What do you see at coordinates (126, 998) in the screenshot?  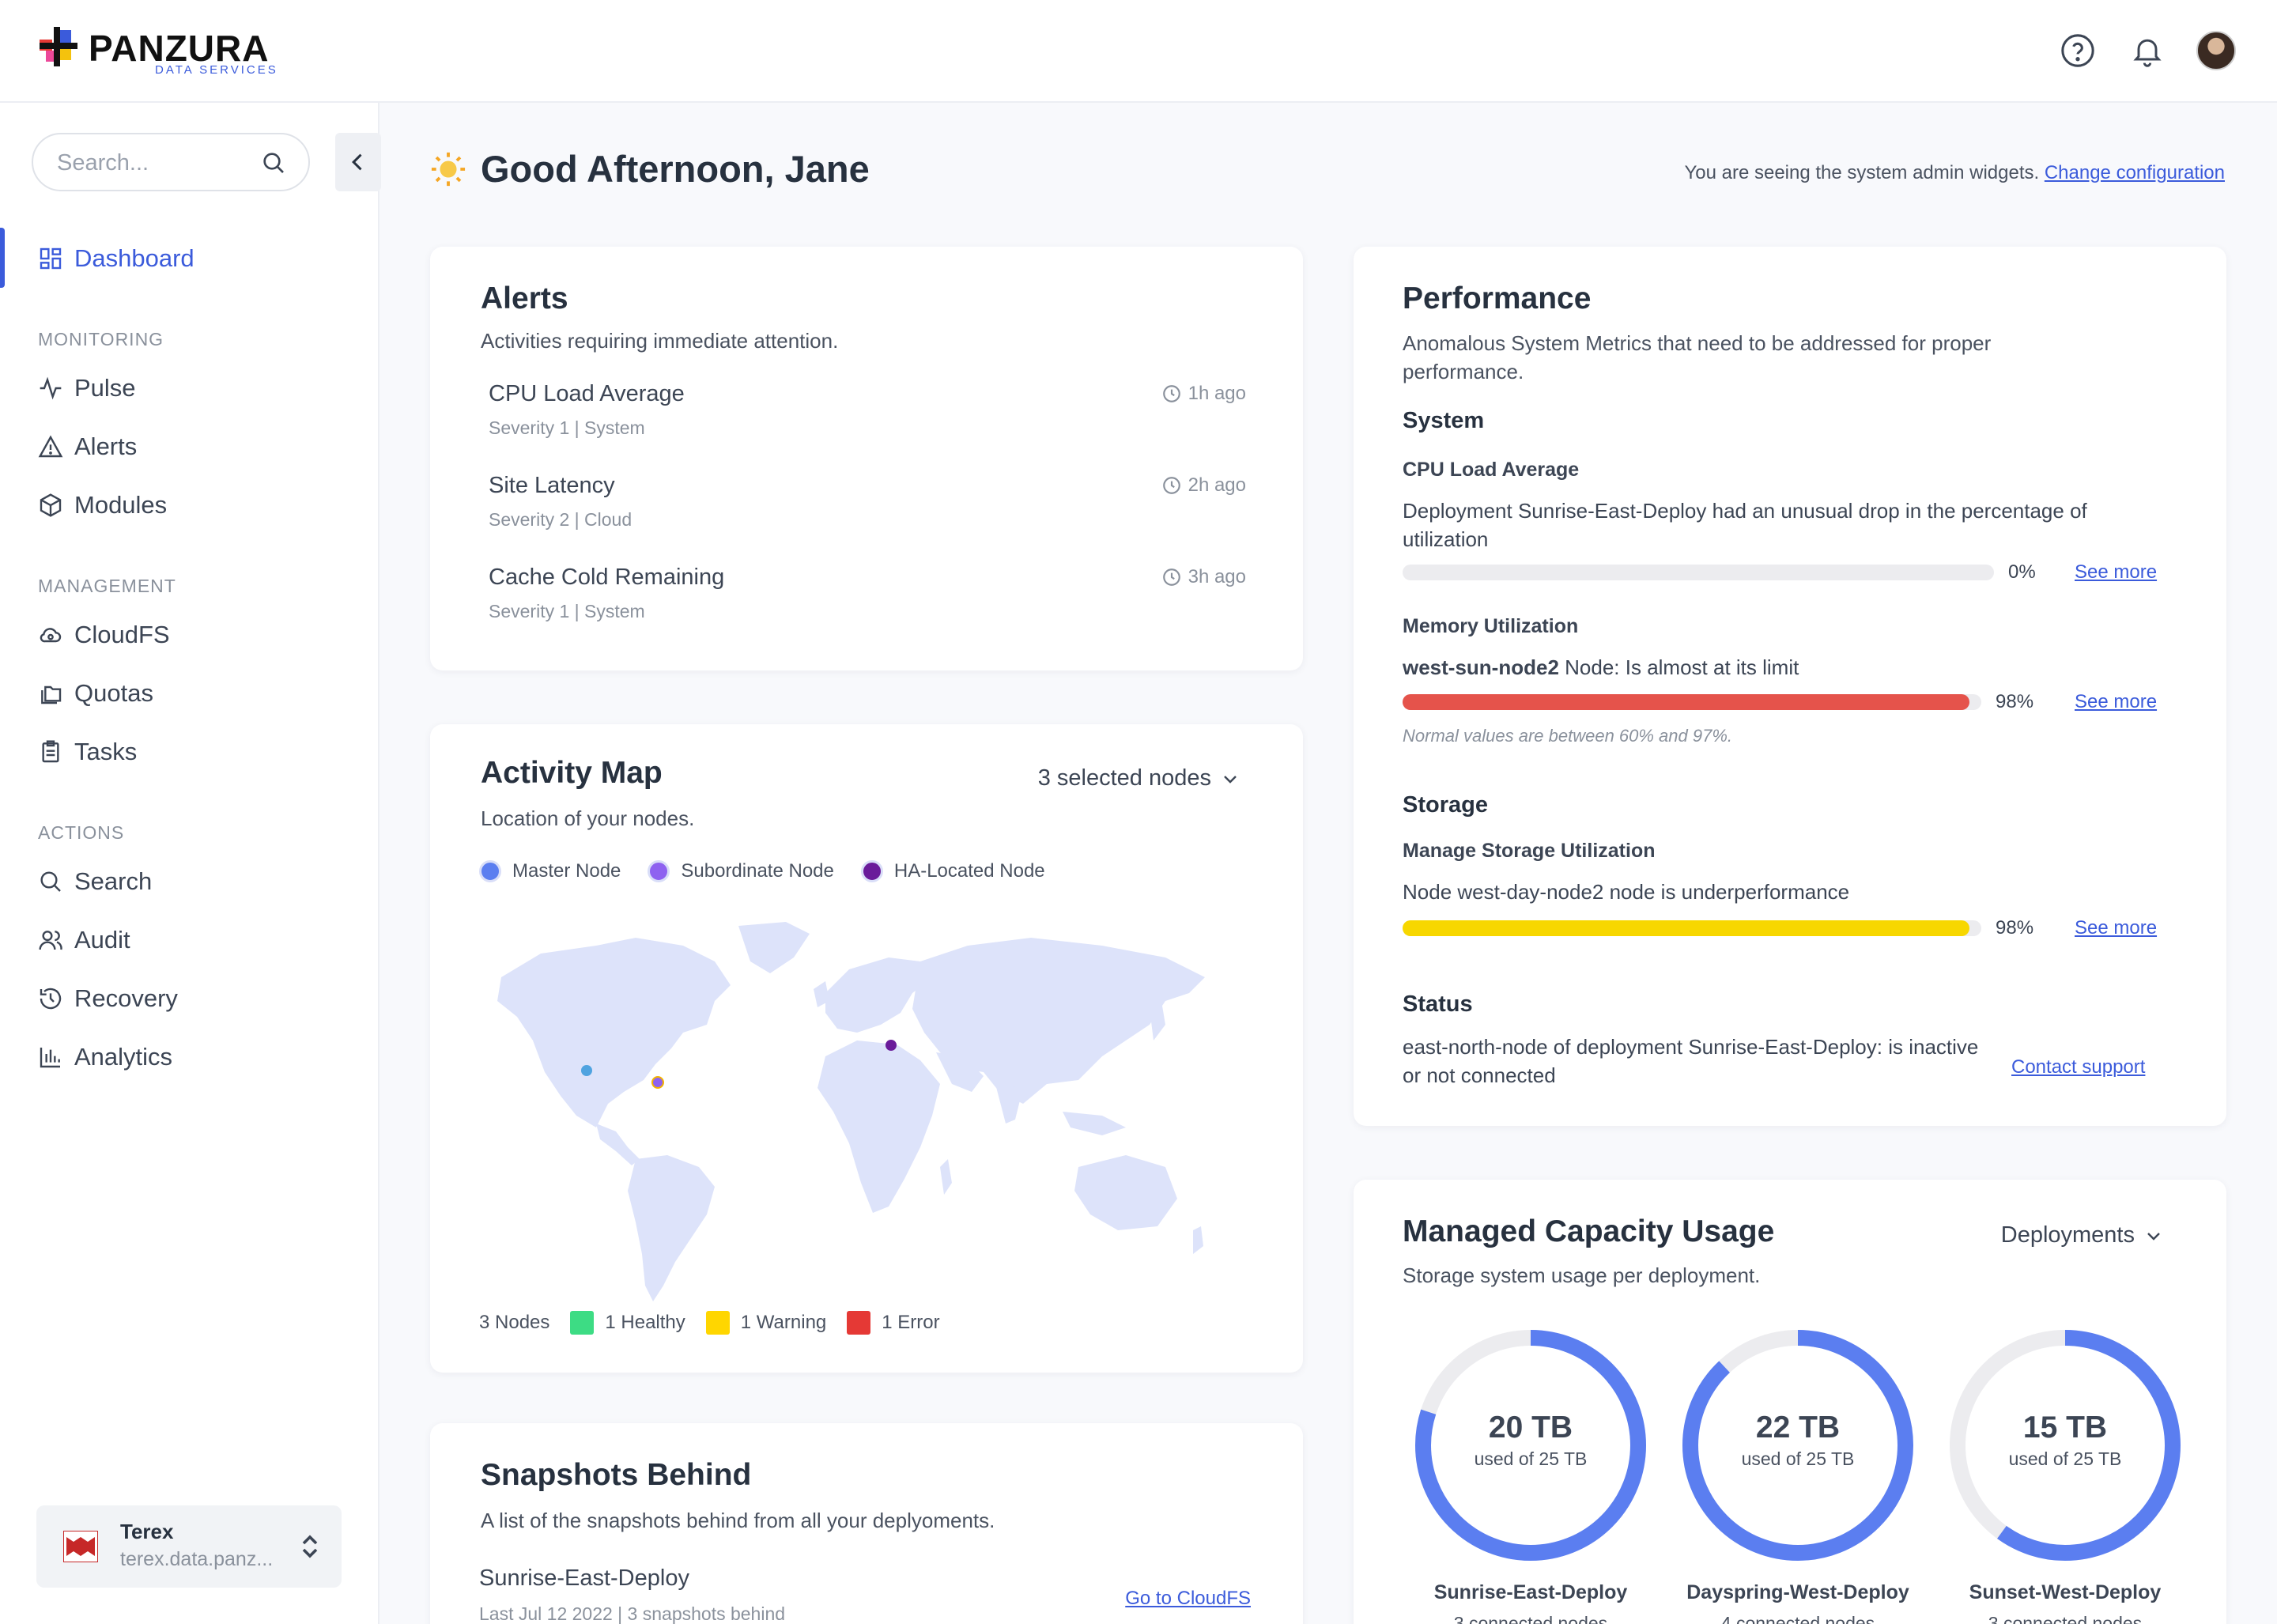 I see `sidebar-item-label: Recovery` at bounding box center [126, 998].